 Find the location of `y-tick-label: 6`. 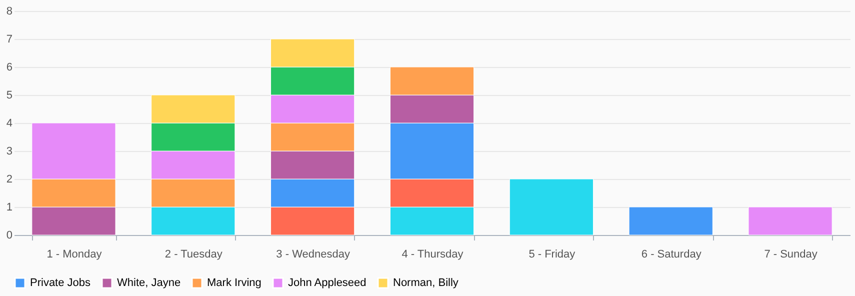

y-tick-label: 6 is located at coordinates (9, 68).